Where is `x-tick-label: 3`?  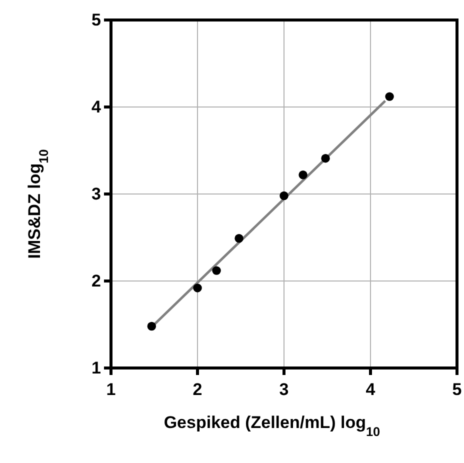
x-tick-label: 3 is located at coordinates (284, 389).